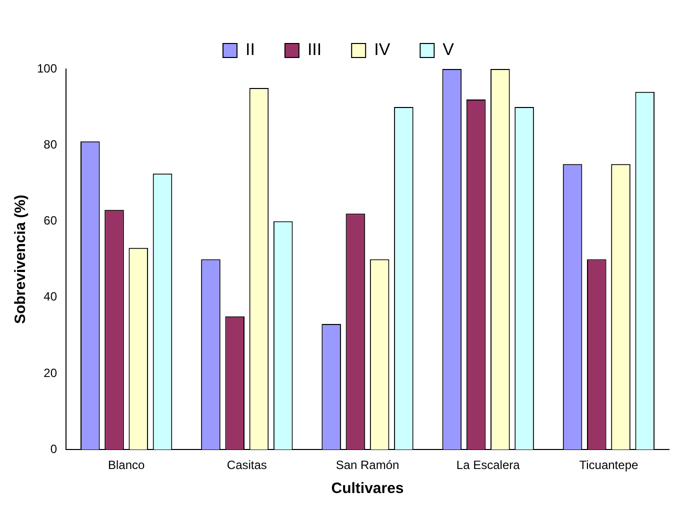 The image size is (689, 510). I want to click on y-tick-label: 20, so click(51, 373).